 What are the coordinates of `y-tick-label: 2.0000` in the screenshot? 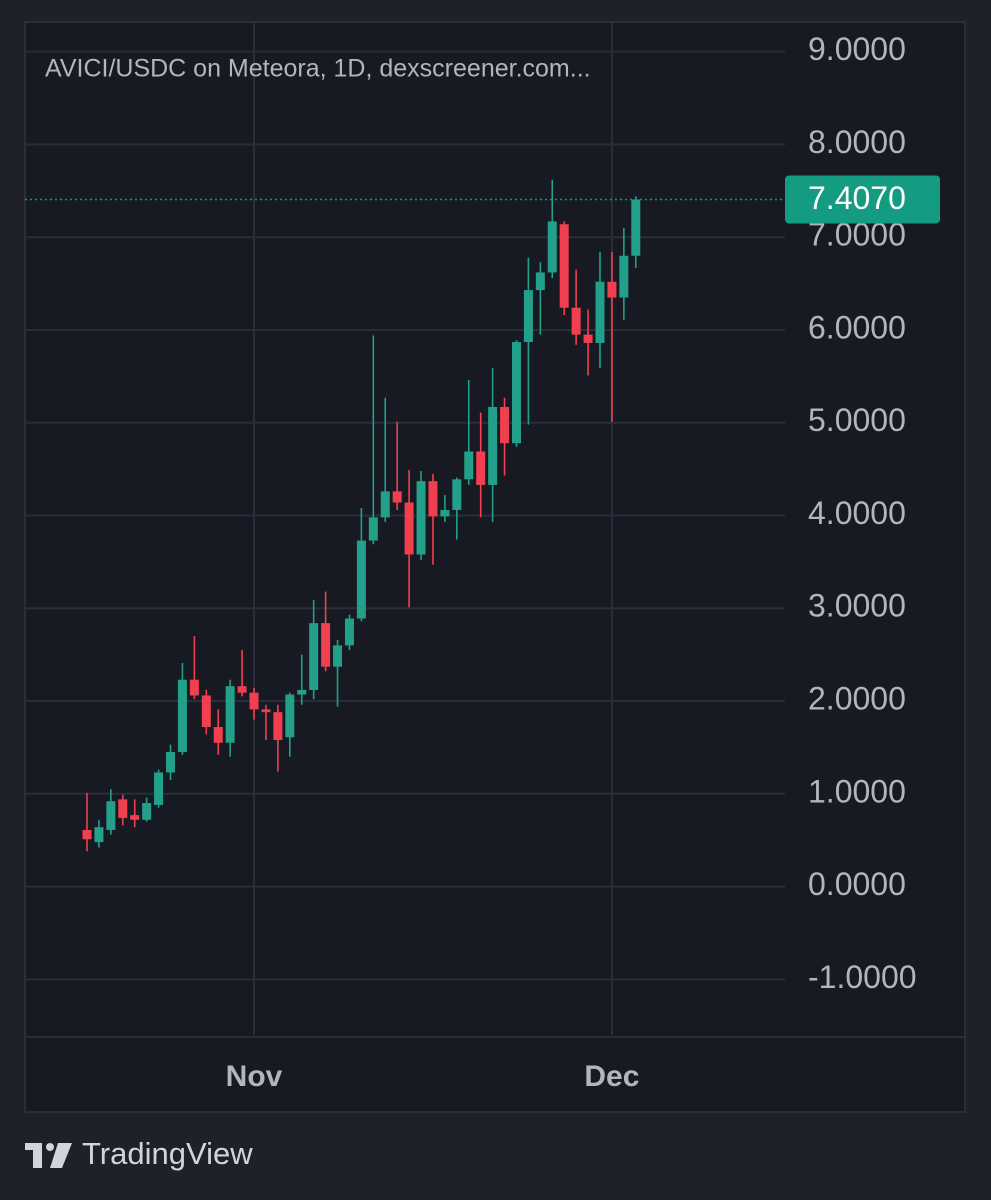 It's located at (857, 698).